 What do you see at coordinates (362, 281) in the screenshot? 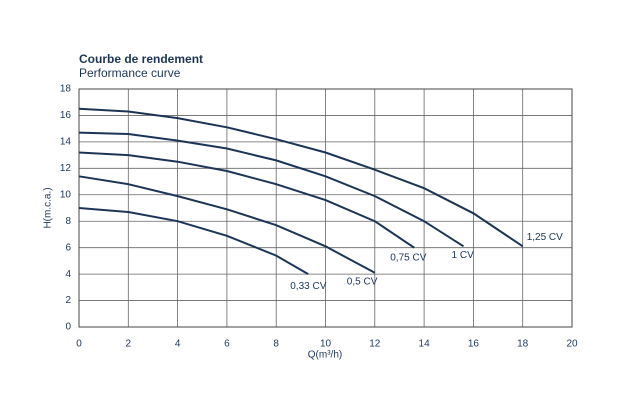
I see `curve-label: 0,5 CV` at bounding box center [362, 281].